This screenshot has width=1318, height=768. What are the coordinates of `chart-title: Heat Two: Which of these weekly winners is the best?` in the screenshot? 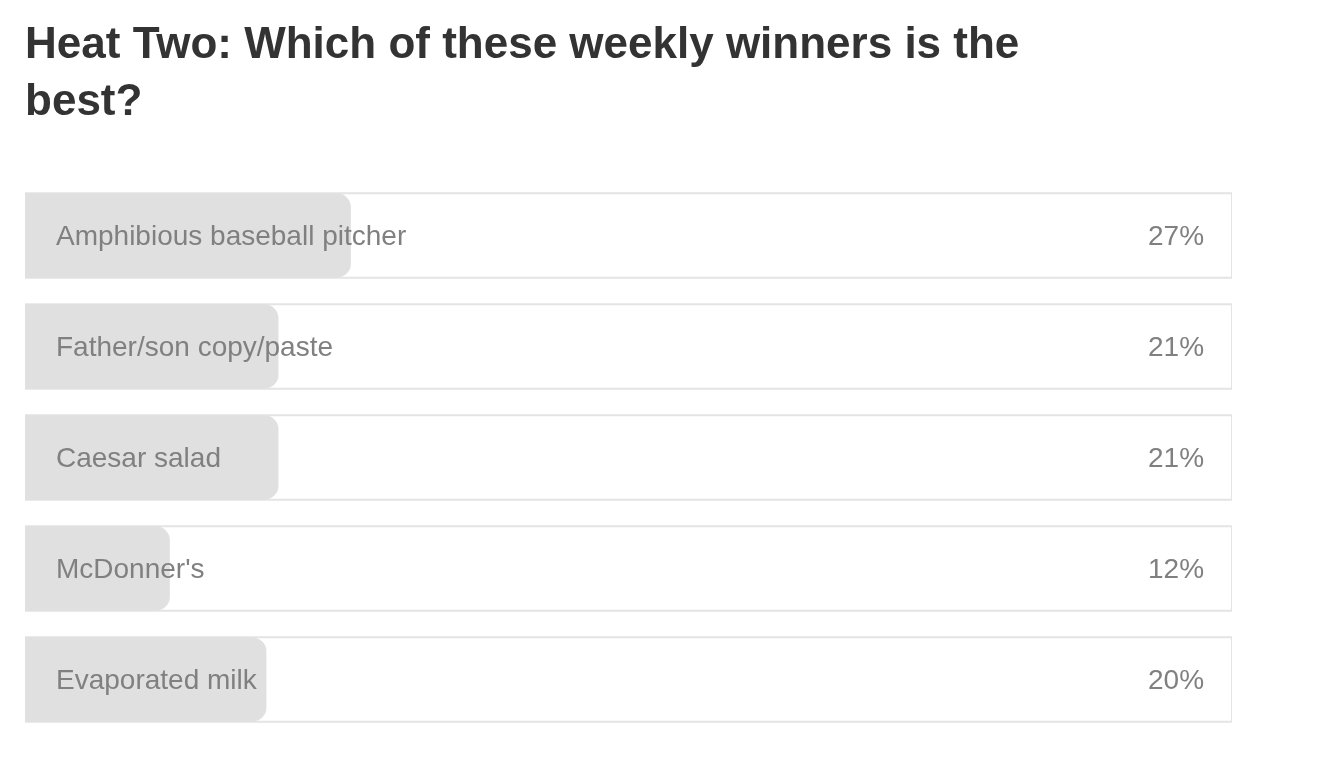 It's located at (522, 70).